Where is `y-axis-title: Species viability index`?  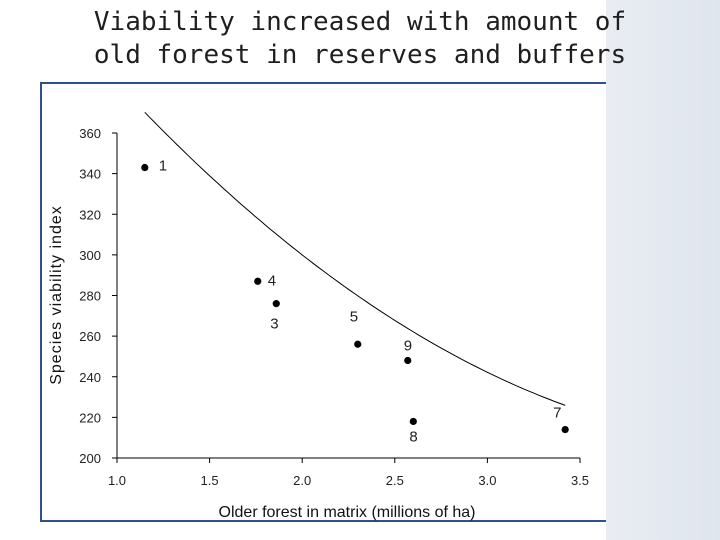 y-axis-title: Species viability index is located at coordinates (56, 295).